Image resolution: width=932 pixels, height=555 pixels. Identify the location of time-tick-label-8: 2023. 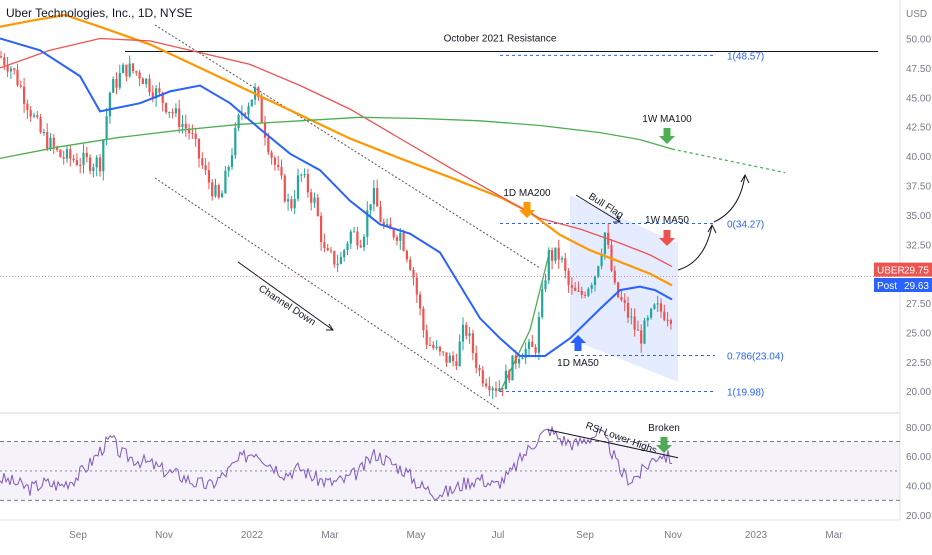
(756, 535).